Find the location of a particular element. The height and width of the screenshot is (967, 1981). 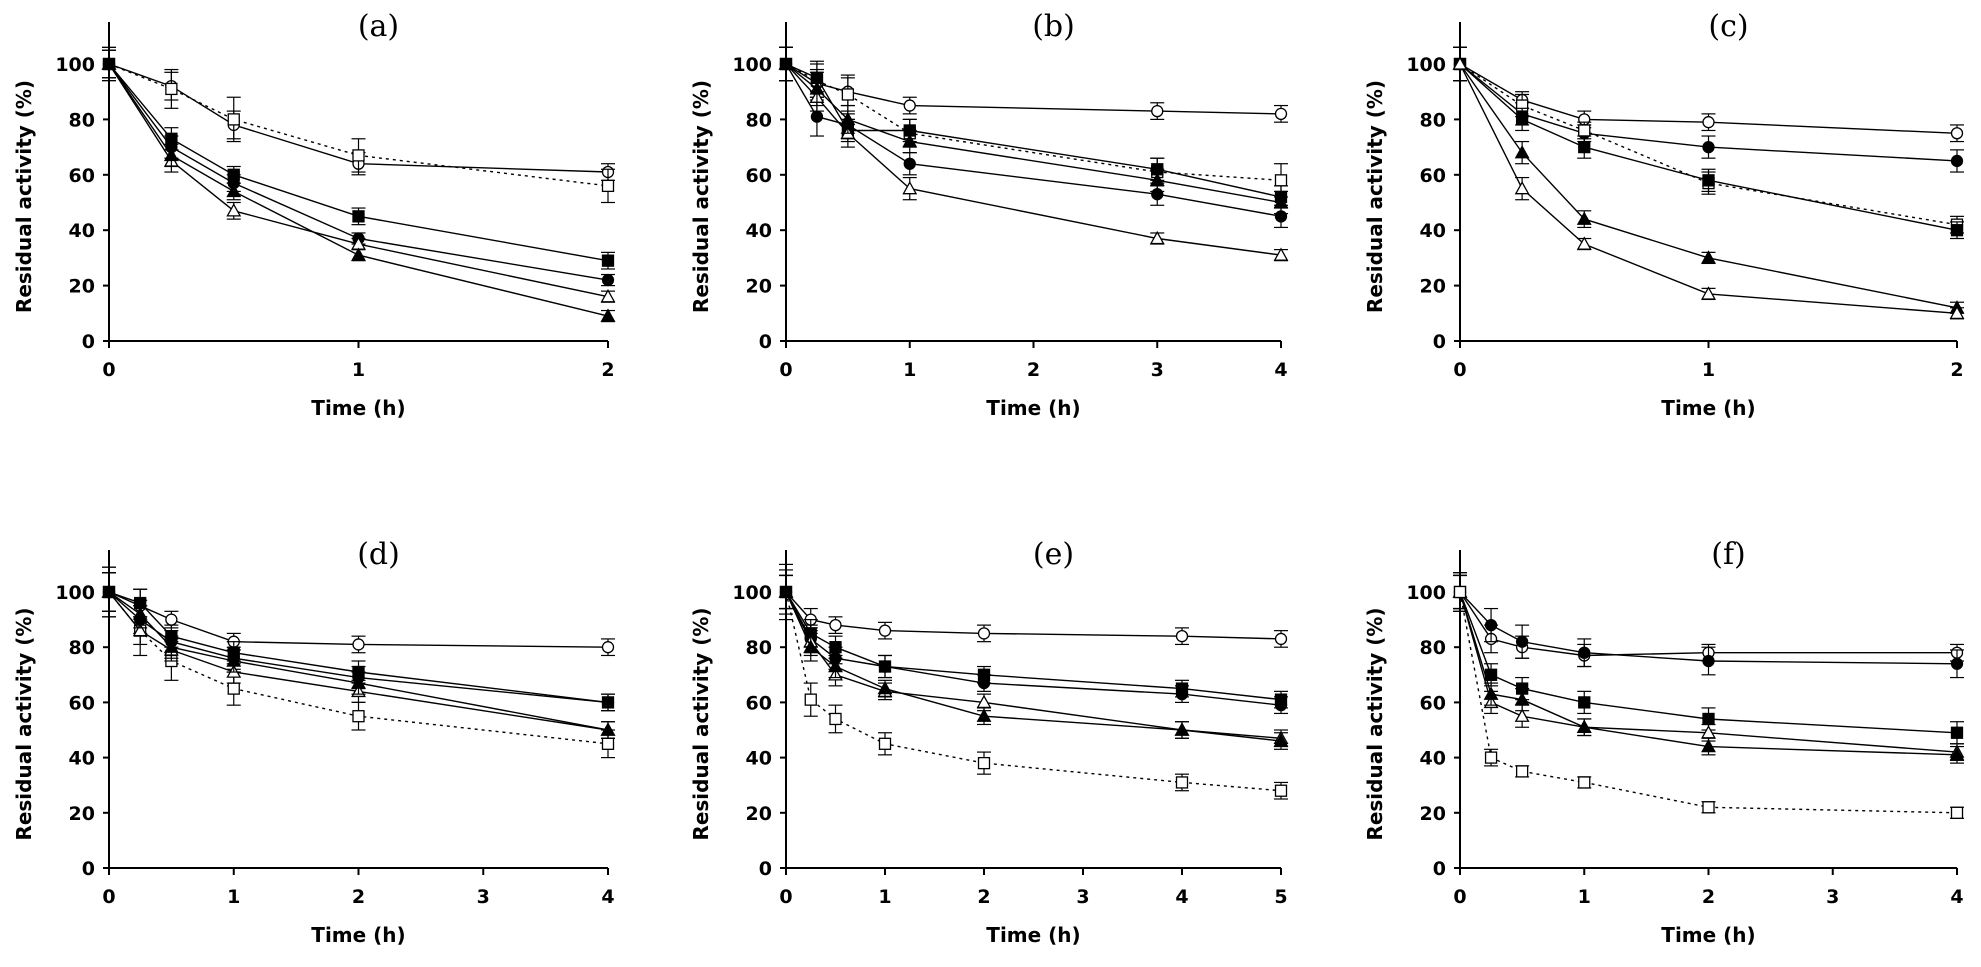

chart-title: (c) is located at coordinates (1728, 26).